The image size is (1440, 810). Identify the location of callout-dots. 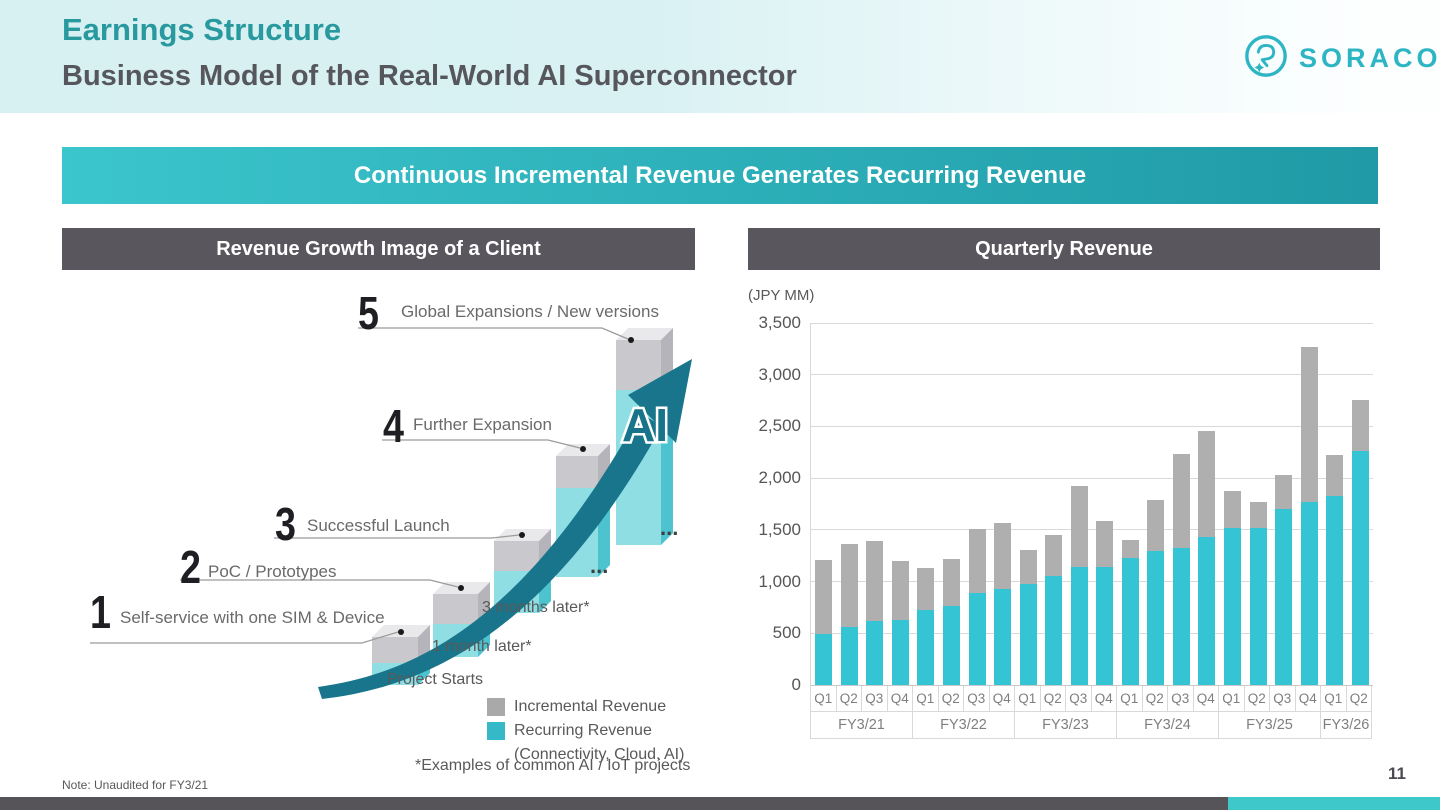
(516, 486).